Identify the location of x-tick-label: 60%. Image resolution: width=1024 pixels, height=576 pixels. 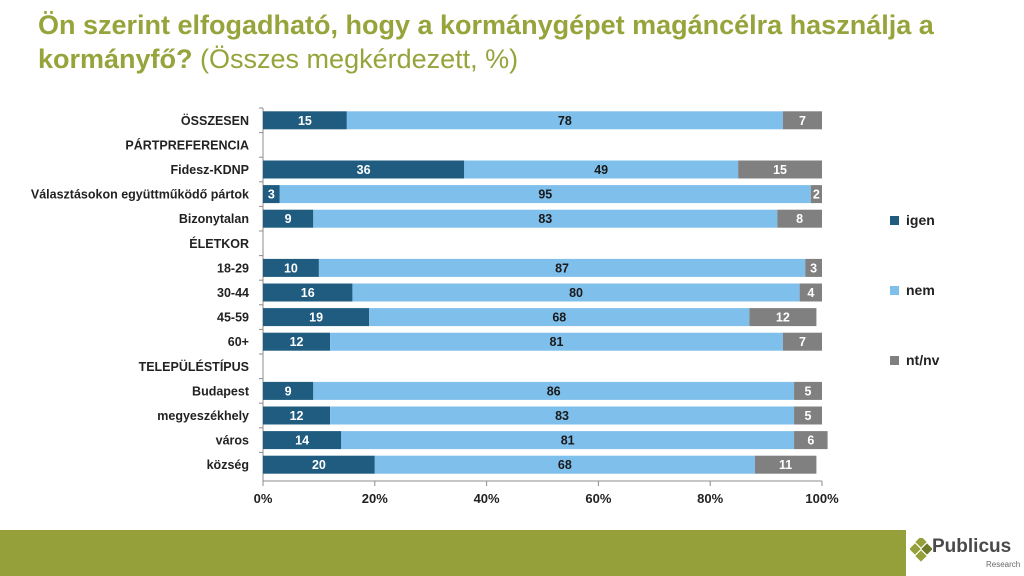
(598, 498).